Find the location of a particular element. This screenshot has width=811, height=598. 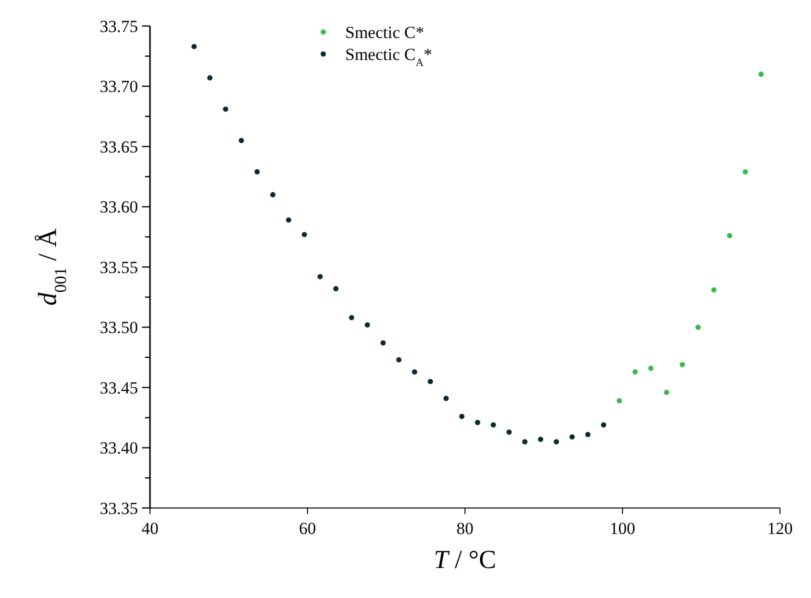

y-tick-label: 33.35 is located at coordinates (119, 508).